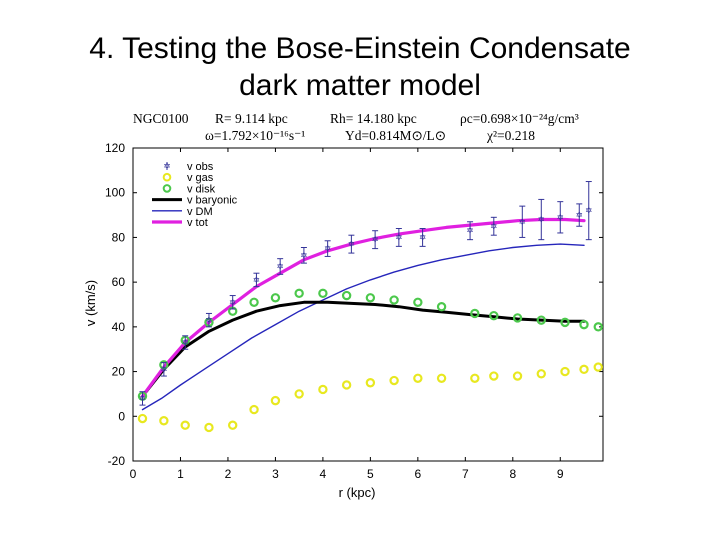  What do you see at coordinates (201, 189) in the screenshot?
I see `legend-label: v disk` at bounding box center [201, 189].